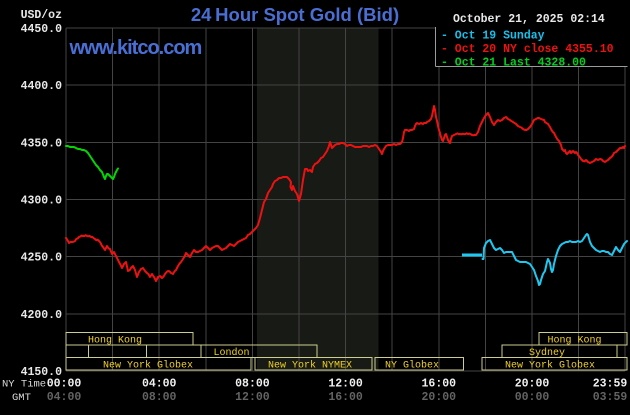 Image resolution: width=630 pixels, height=415 pixels. What do you see at coordinates (42, 201) in the screenshot?
I see `svg-text: 4300.0` at bounding box center [42, 201].